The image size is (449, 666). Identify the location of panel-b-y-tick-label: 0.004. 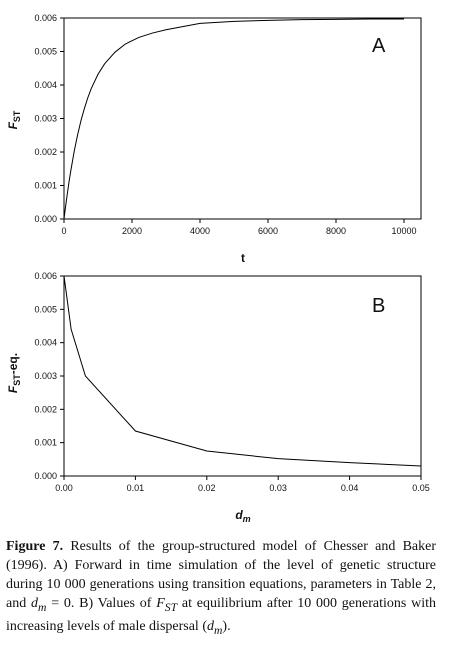
(45, 343).